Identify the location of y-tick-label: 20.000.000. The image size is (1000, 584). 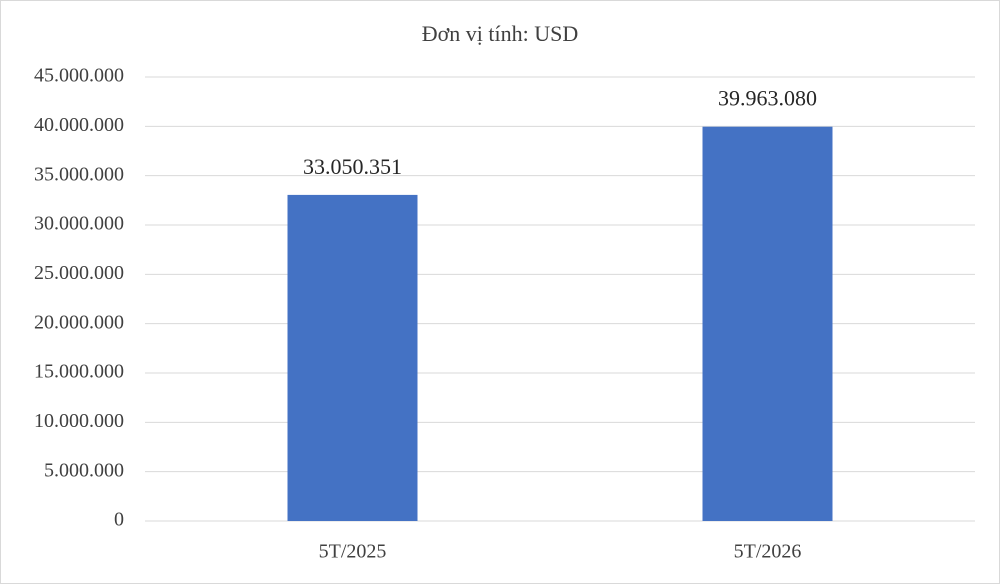
(79, 322).